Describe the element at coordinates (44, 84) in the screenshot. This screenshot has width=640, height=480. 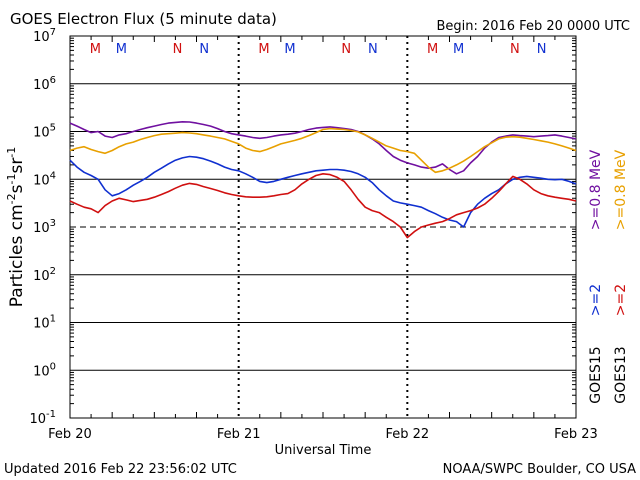
I see `y-tick-label: 10⁶` at that location.